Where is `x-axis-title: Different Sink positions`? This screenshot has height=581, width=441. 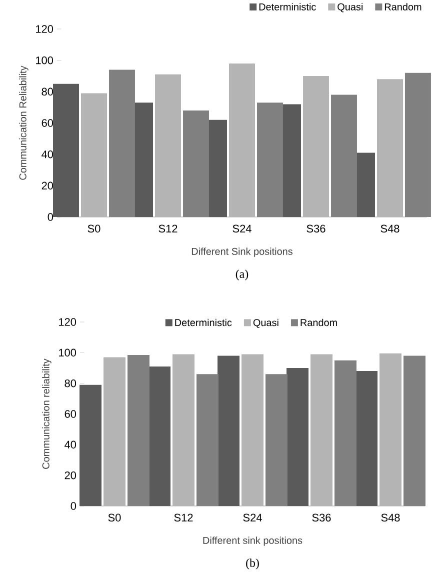 x-axis-title: Different Sink positions is located at coordinates (242, 252).